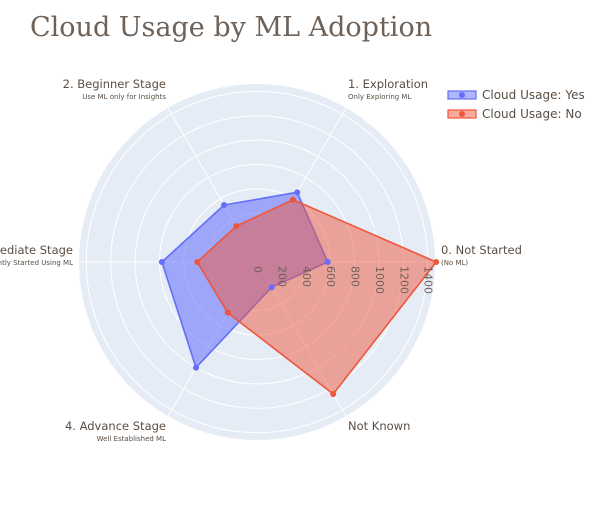 The width and height of the screenshot is (594, 525). What do you see at coordinates (355, 276) in the screenshot?
I see `radial-tick-label: 800` at bounding box center [355, 276].